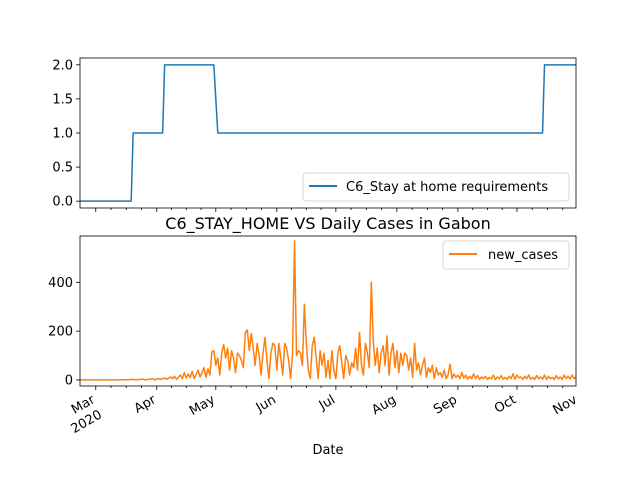 The width and height of the screenshot is (640, 484). I want to click on y-tick-label: 1.0, so click(62, 134).